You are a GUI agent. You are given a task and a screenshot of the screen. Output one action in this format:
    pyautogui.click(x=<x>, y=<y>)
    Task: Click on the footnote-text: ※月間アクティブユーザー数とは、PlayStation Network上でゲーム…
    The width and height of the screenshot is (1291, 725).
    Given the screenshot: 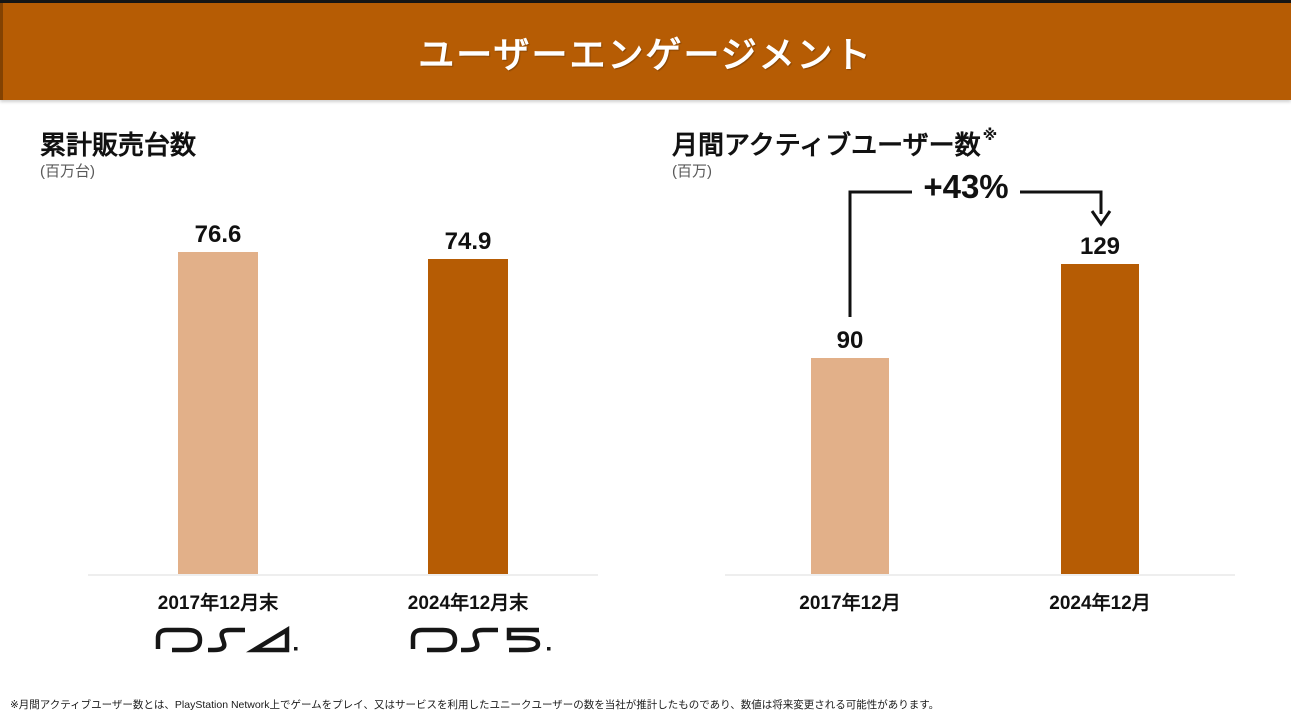 What is the action you would take?
    pyautogui.click(x=475, y=705)
    